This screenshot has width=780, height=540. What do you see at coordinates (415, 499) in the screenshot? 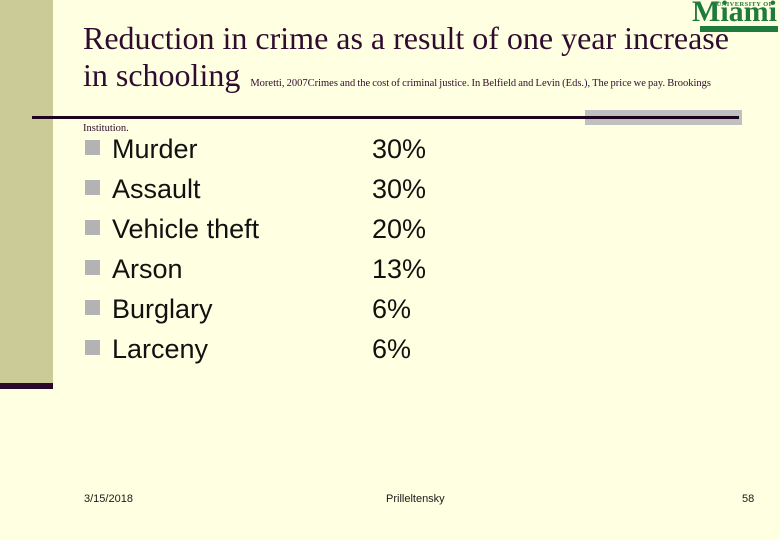
I see `footer-author: Prilleltensky` at bounding box center [415, 499].